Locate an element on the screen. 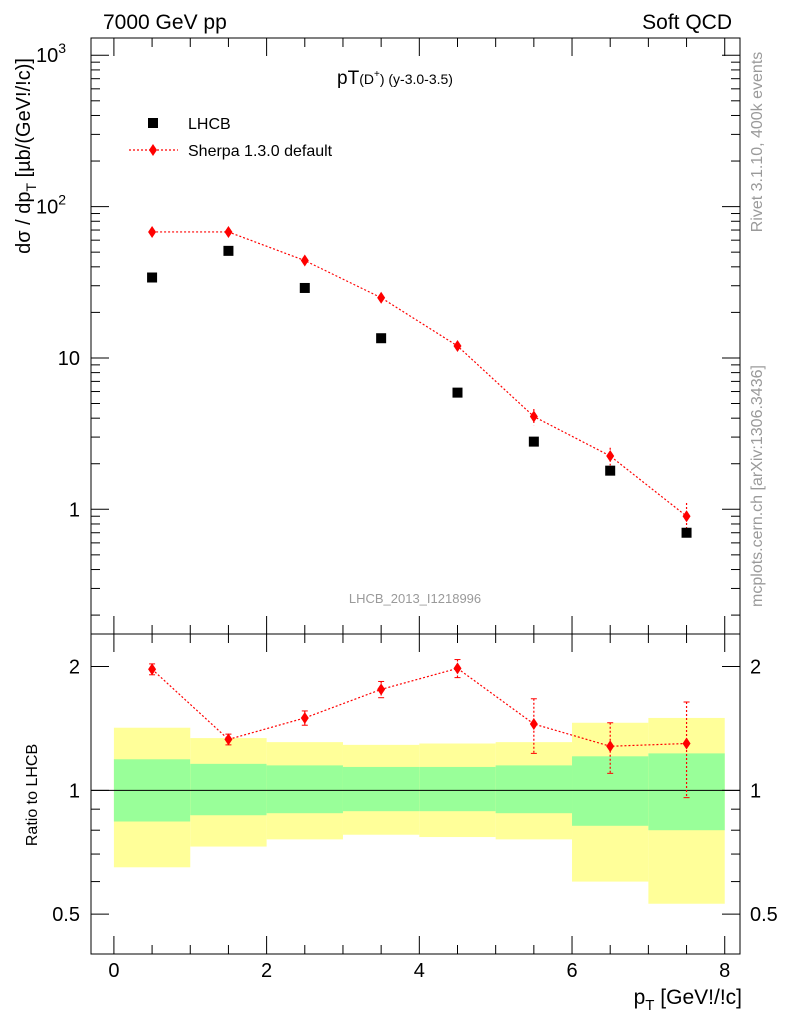  ylabel-rest: [µb/(GeV!/!c)] is located at coordinates (24, 120).